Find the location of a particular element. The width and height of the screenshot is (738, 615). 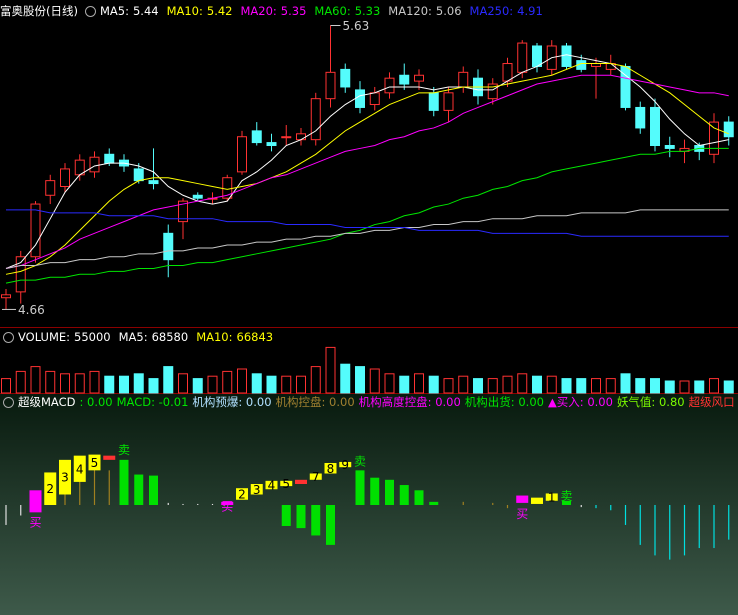

block-label: 1 is located at coordinates (552, 498).